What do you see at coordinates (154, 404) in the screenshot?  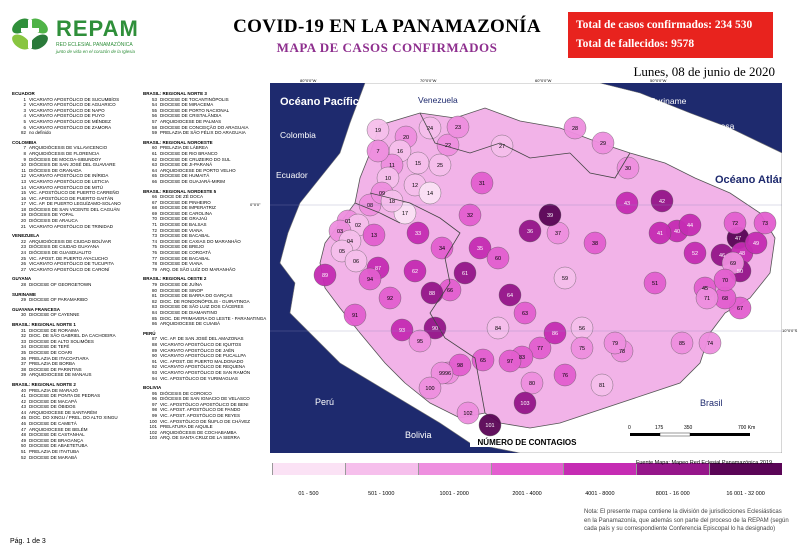 I see `legend-item-number: 97` at bounding box center [154, 404].